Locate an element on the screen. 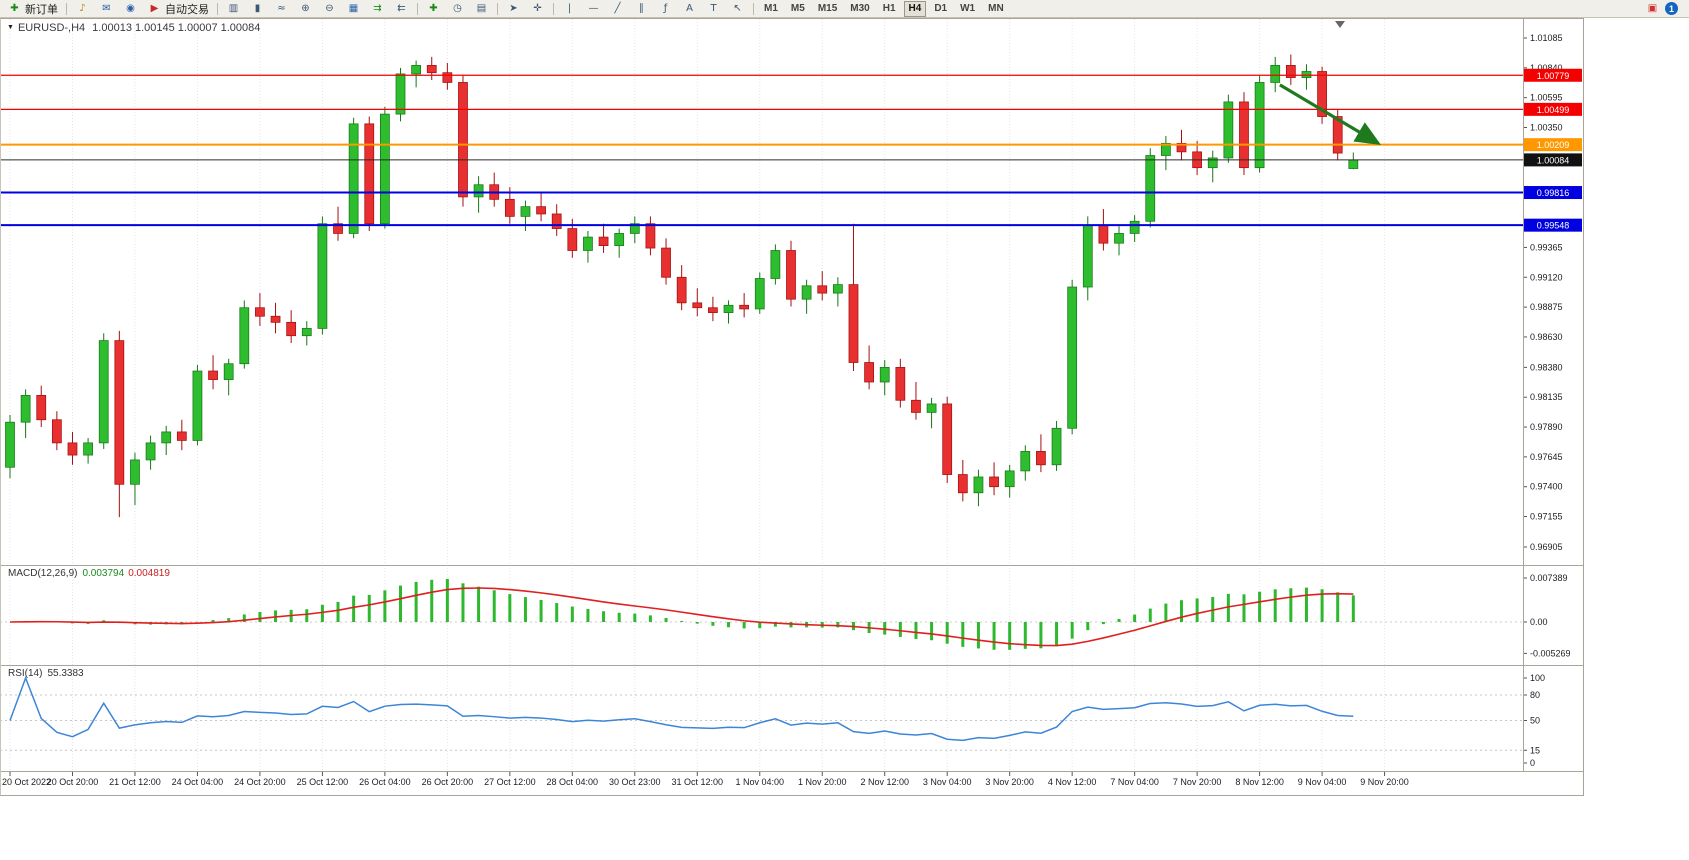 This screenshot has height=860, width=1689. trend-arrow-icon is located at coordinates (1330, 114).